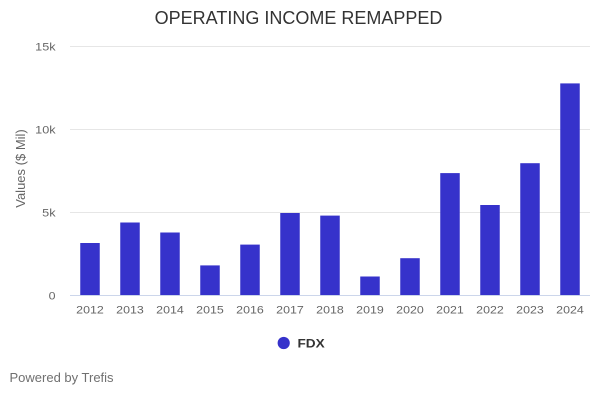  Describe the element at coordinates (530, 311) in the screenshot. I see `svg-text: 2023` at that location.